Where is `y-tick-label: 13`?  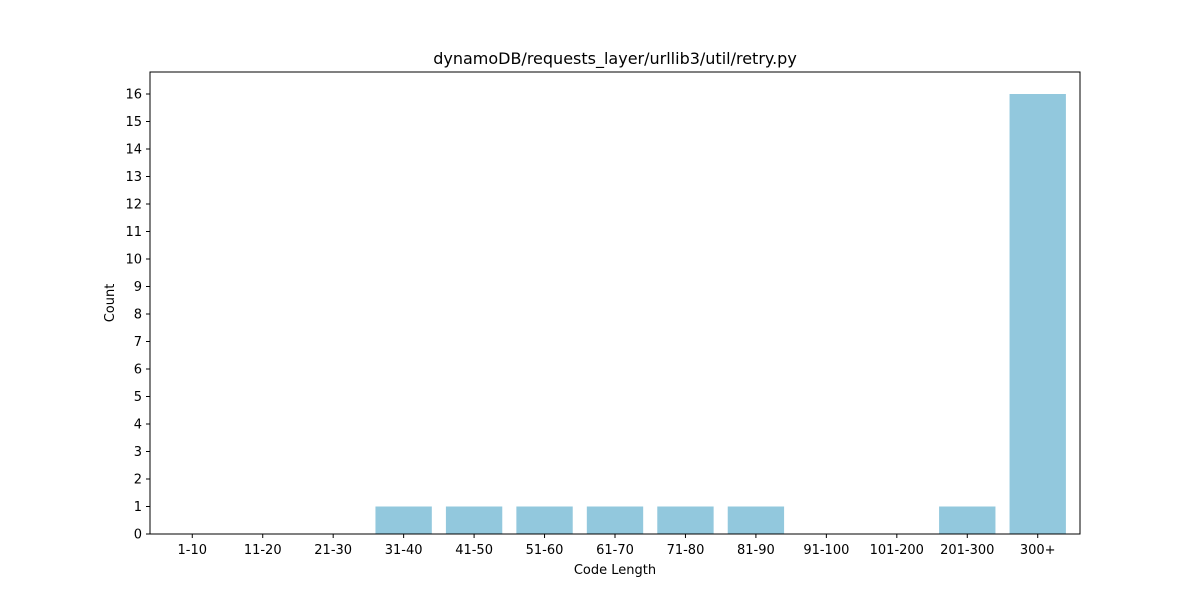 y-tick-label: 13 is located at coordinates (133, 177).